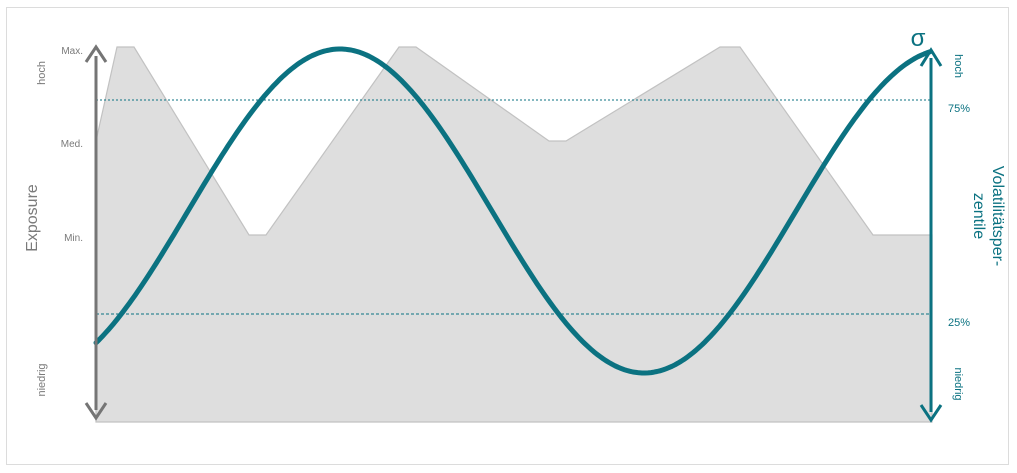  Describe the element at coordinates (73, 238) in the screenshot. I see `tick-label-min: Min.` at that location.